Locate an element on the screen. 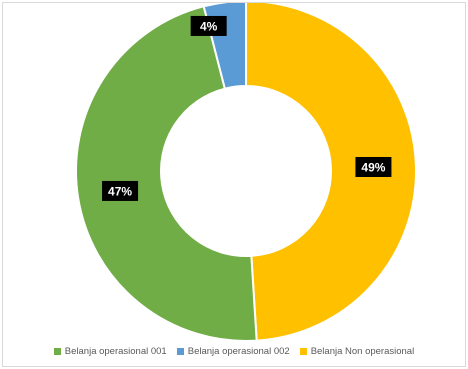 The width and height of the screenshot is (468, 369). data-label-operasional-001: 47% is located at coordinates (120, 190).